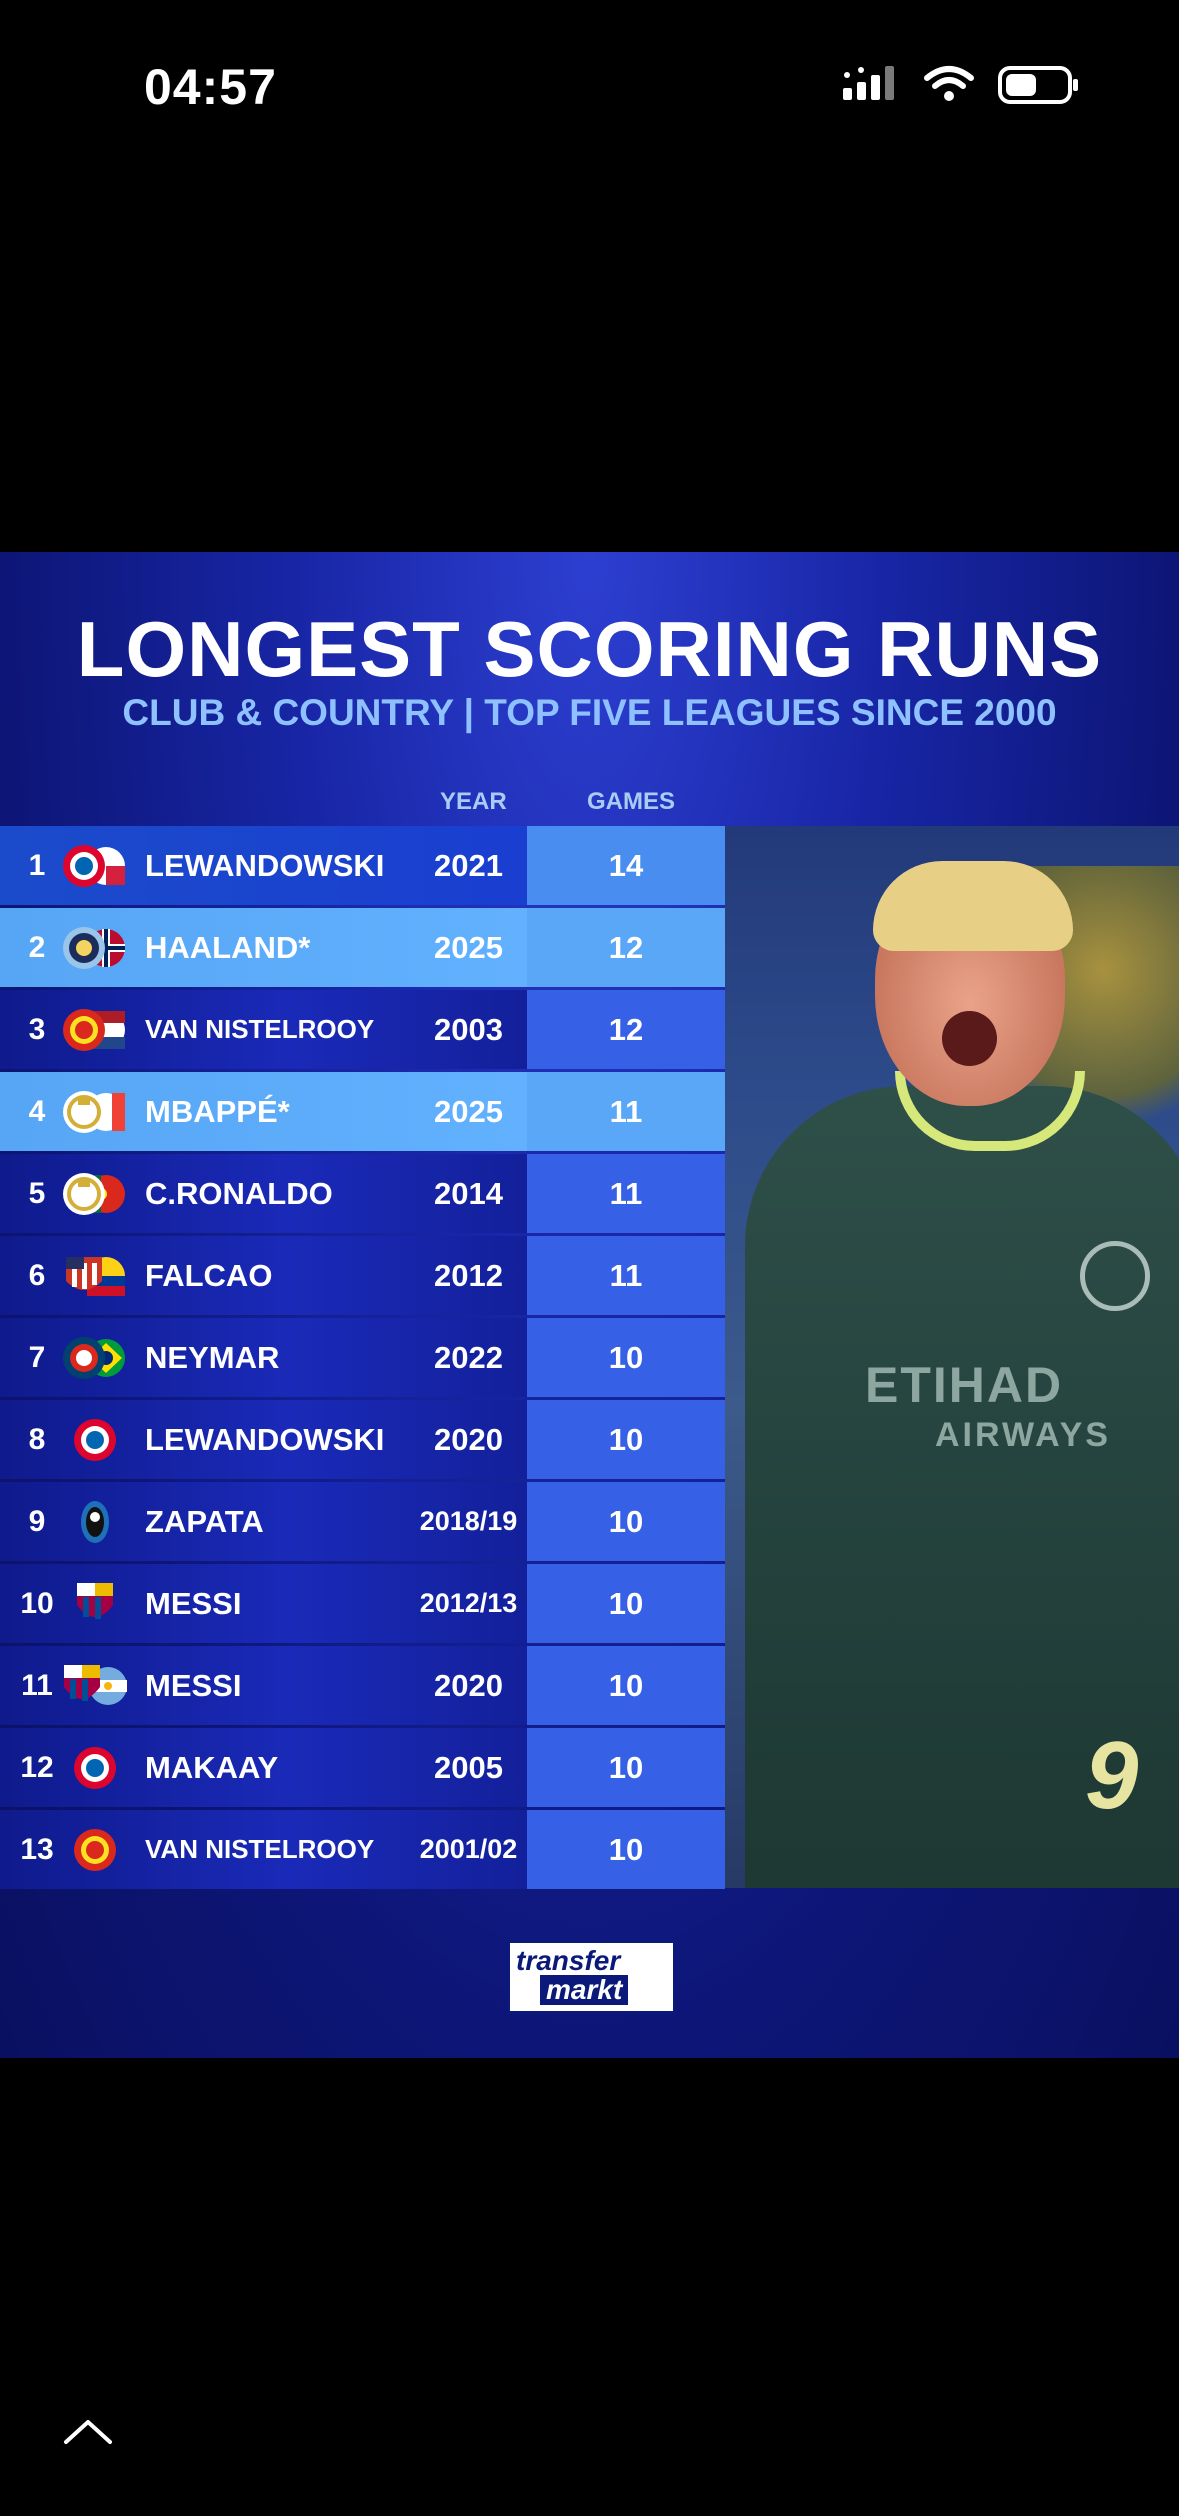 This screenshot has width=1179, height=2516. I want to click on row-rank: 7, so click(37, 1357).